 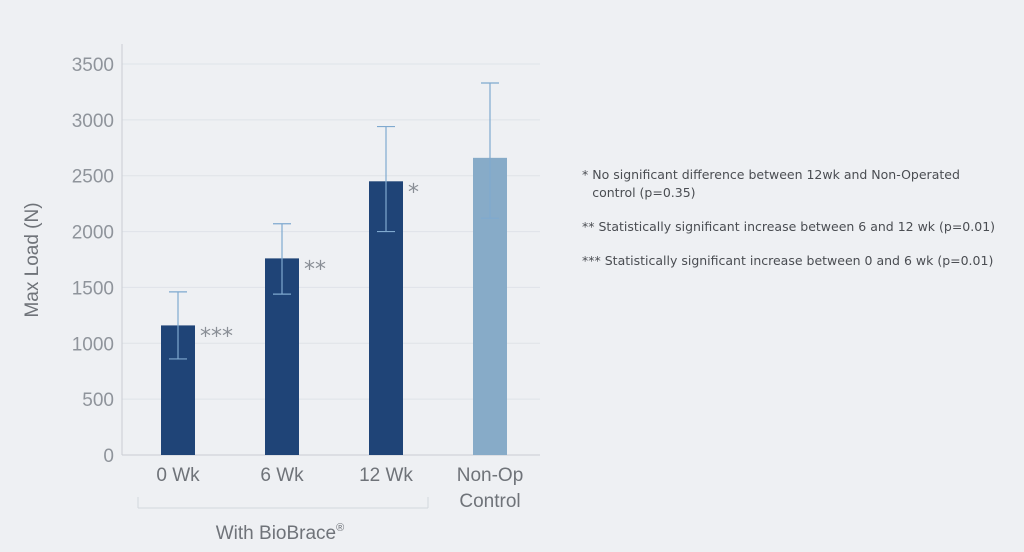 What do you see at coordinates (93, 288) in the screenshot?
I see `y-tick-label: 1500` at bounding box center [93, 288].